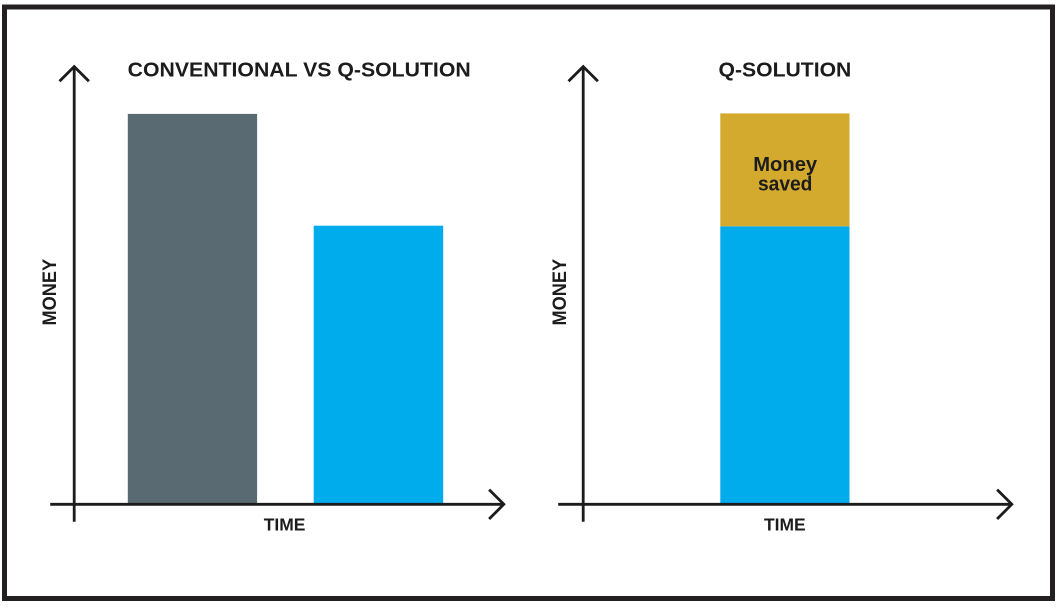 The image size is (1062, 608). What do you see at coordinates (785, 164) in the screenshot?
I see `svg-text: Money` at bounding box center [785, 164].